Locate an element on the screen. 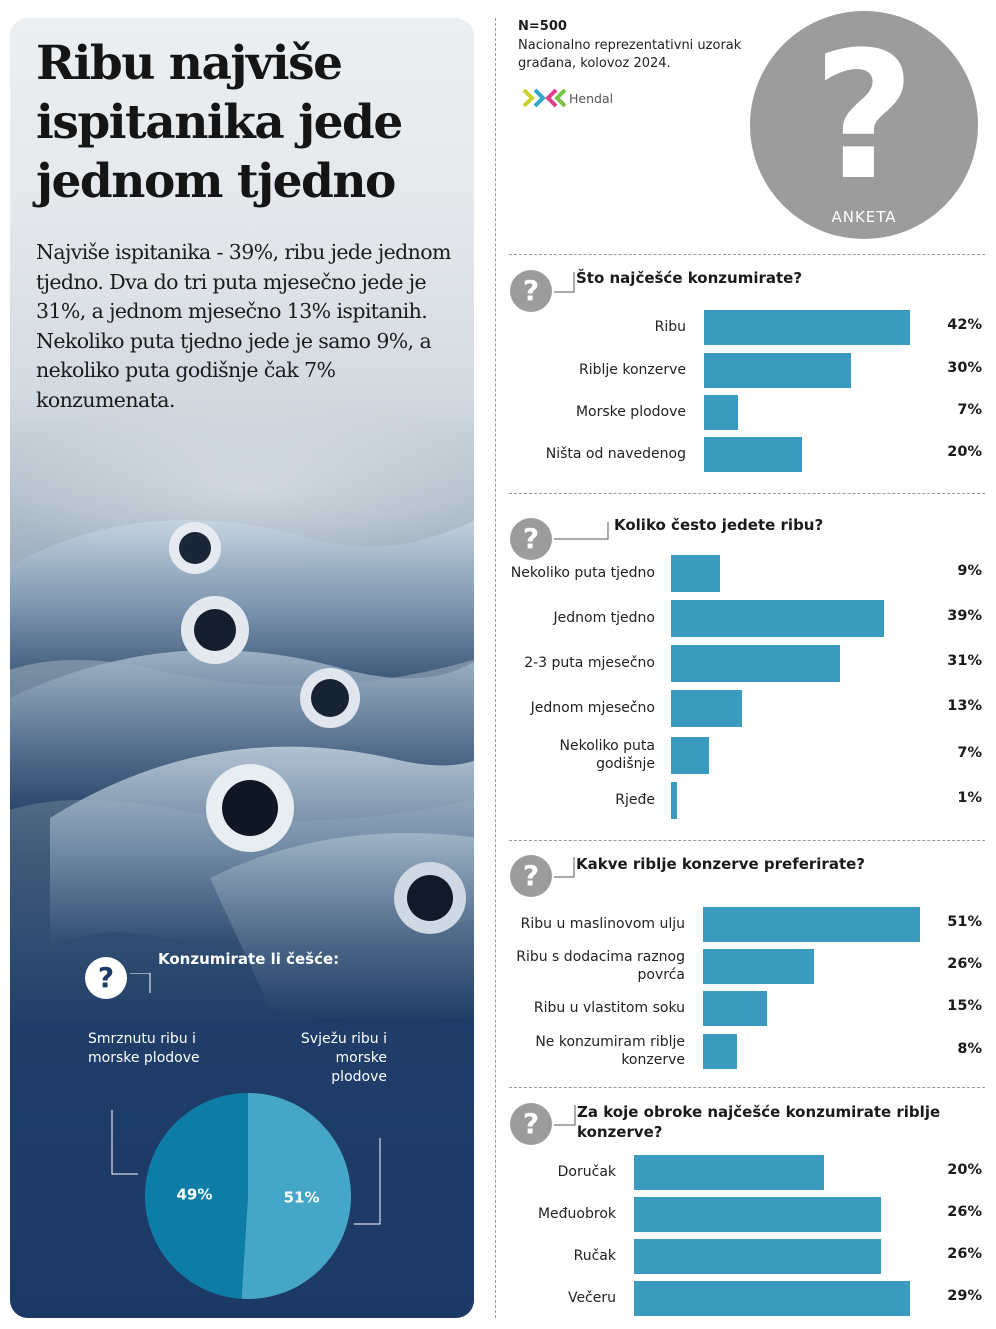 This screenshot has width=996, height=1329. bar-category-label: Ne konzumiram riblje konzerve is located at coordinates (595, 1051).